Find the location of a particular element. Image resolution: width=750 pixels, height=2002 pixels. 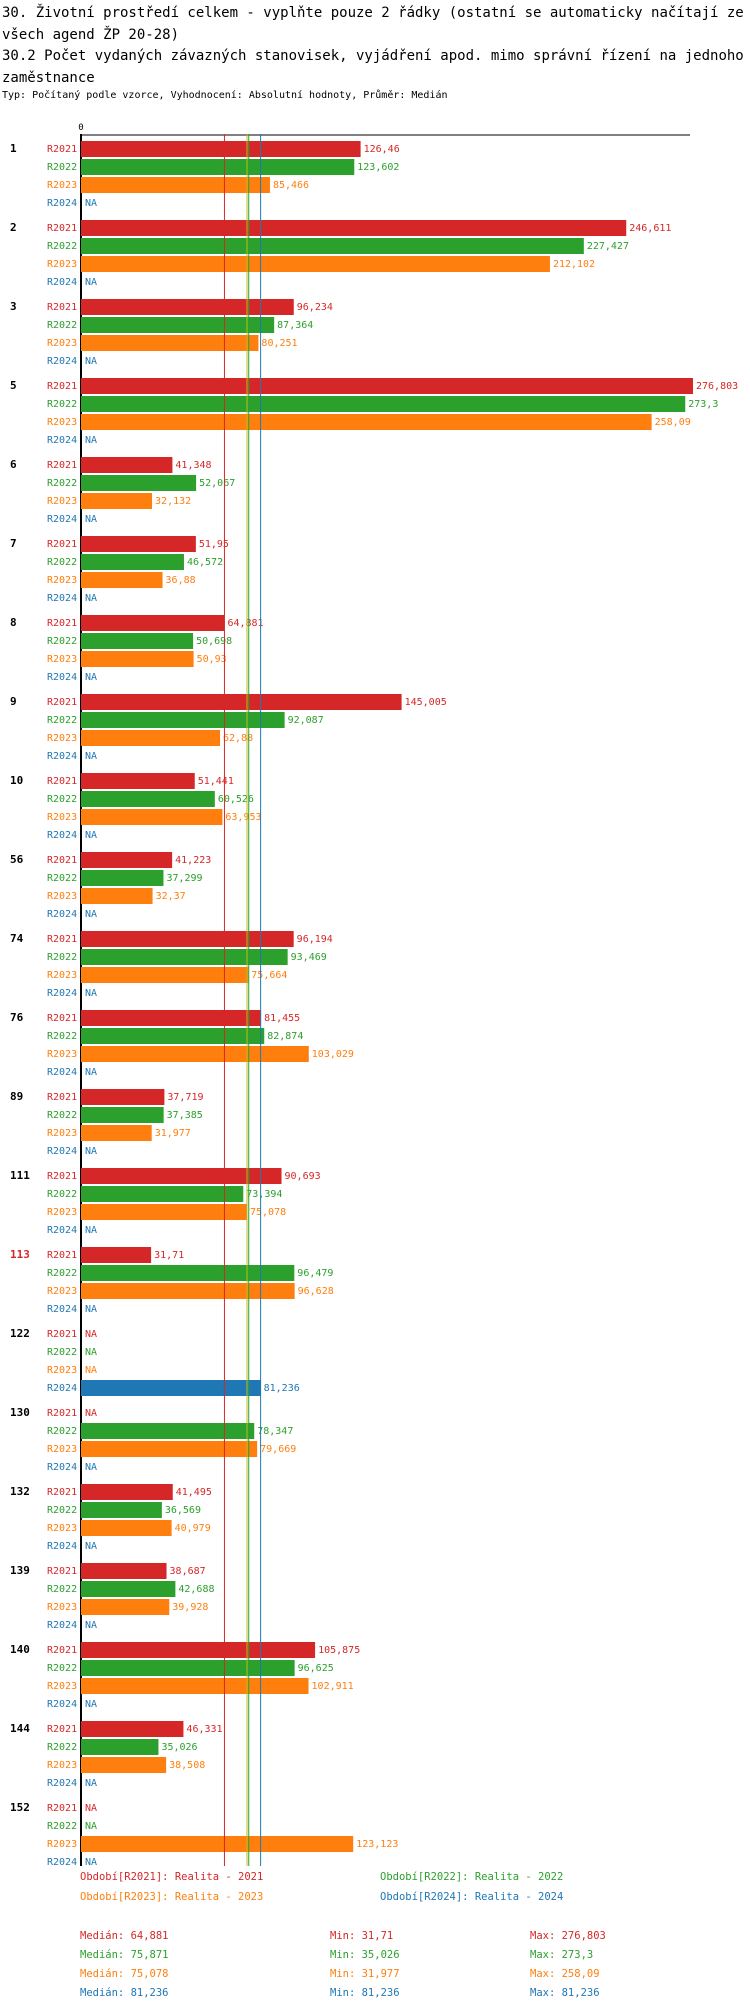

series-label-139-R2023: R2023 is located at coordinates (62, 1607).